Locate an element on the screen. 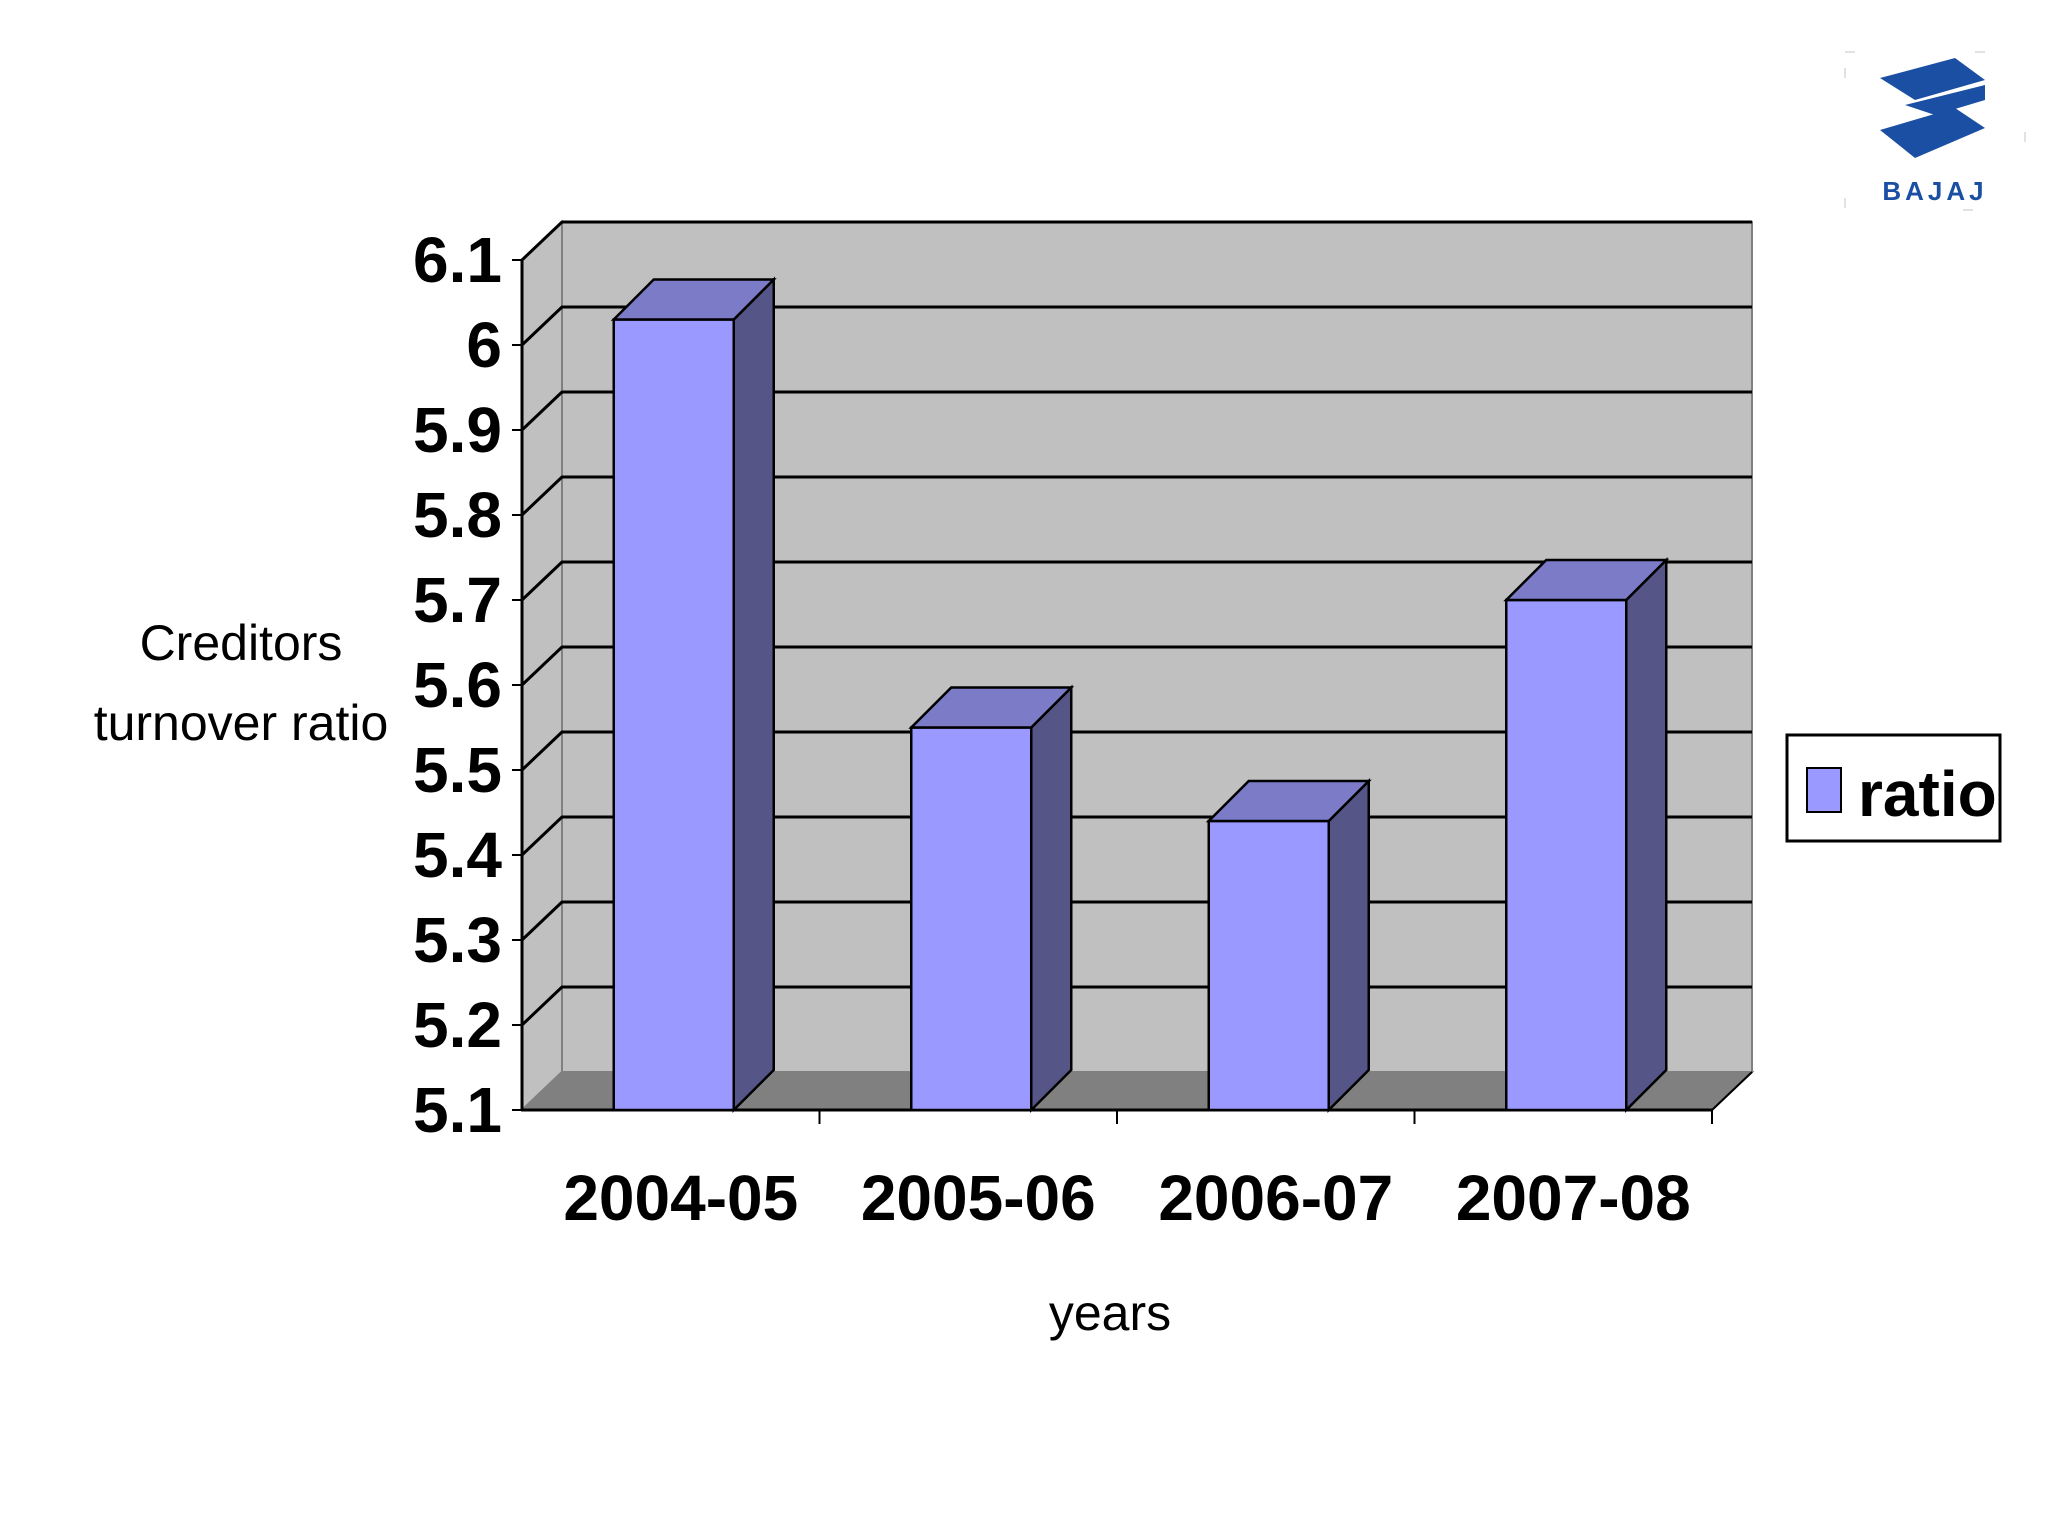 Image resolution: width=2048 pixels, height=1536 pixels. y-axis-title: Creditors turnover ratio is located at coordinates (241, 683).